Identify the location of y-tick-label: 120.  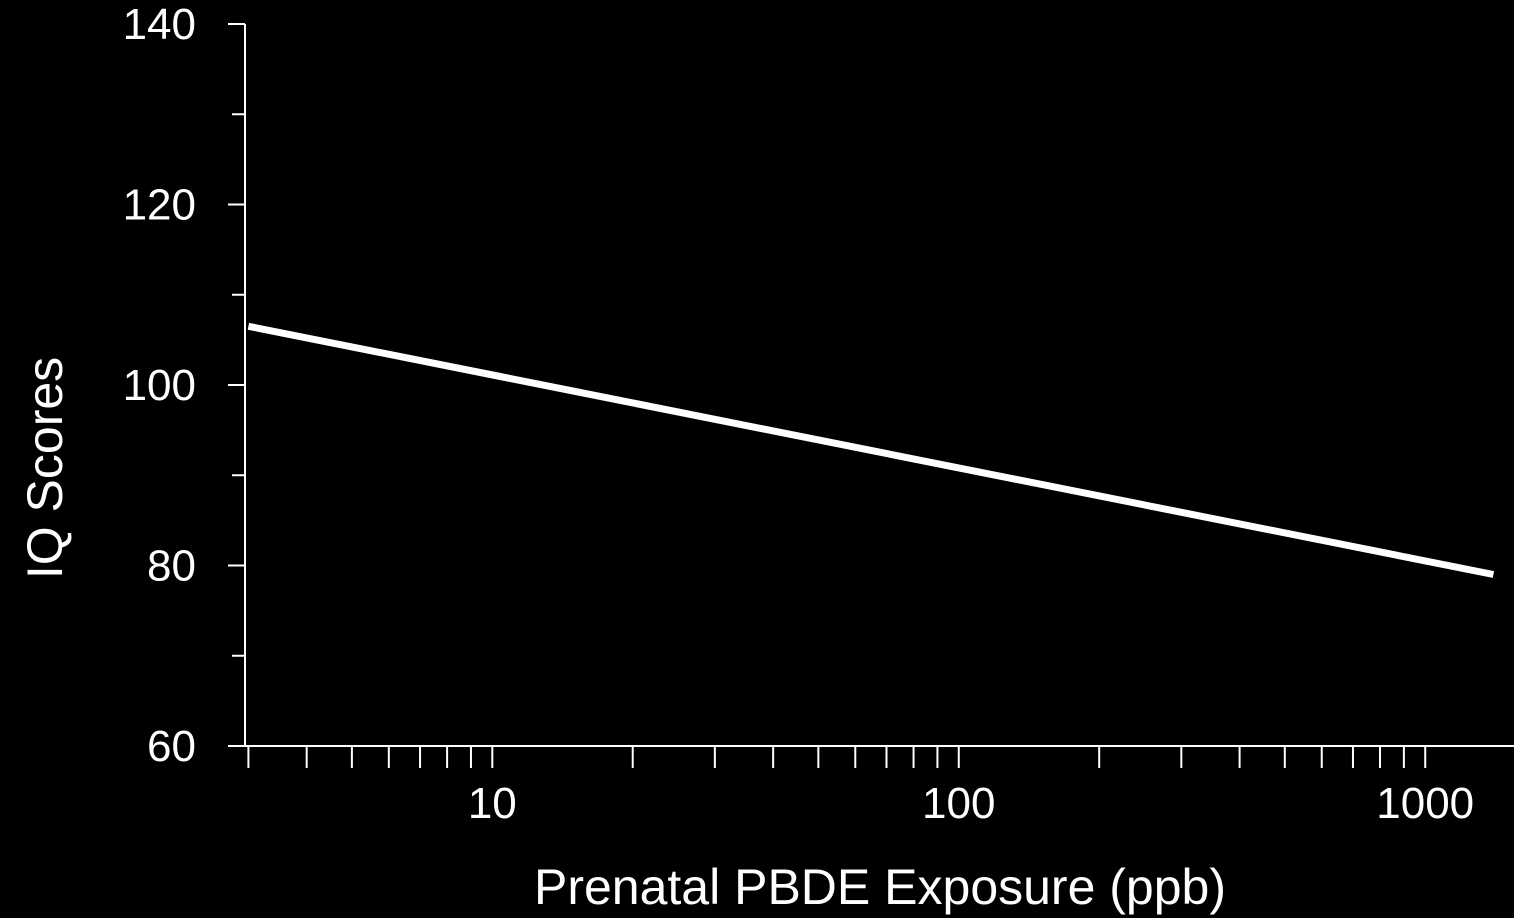
(159, 205).